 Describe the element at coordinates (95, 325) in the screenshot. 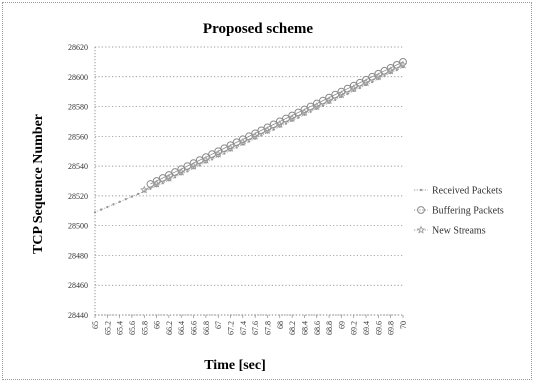

I see `x-tick-label: 65` at that location.